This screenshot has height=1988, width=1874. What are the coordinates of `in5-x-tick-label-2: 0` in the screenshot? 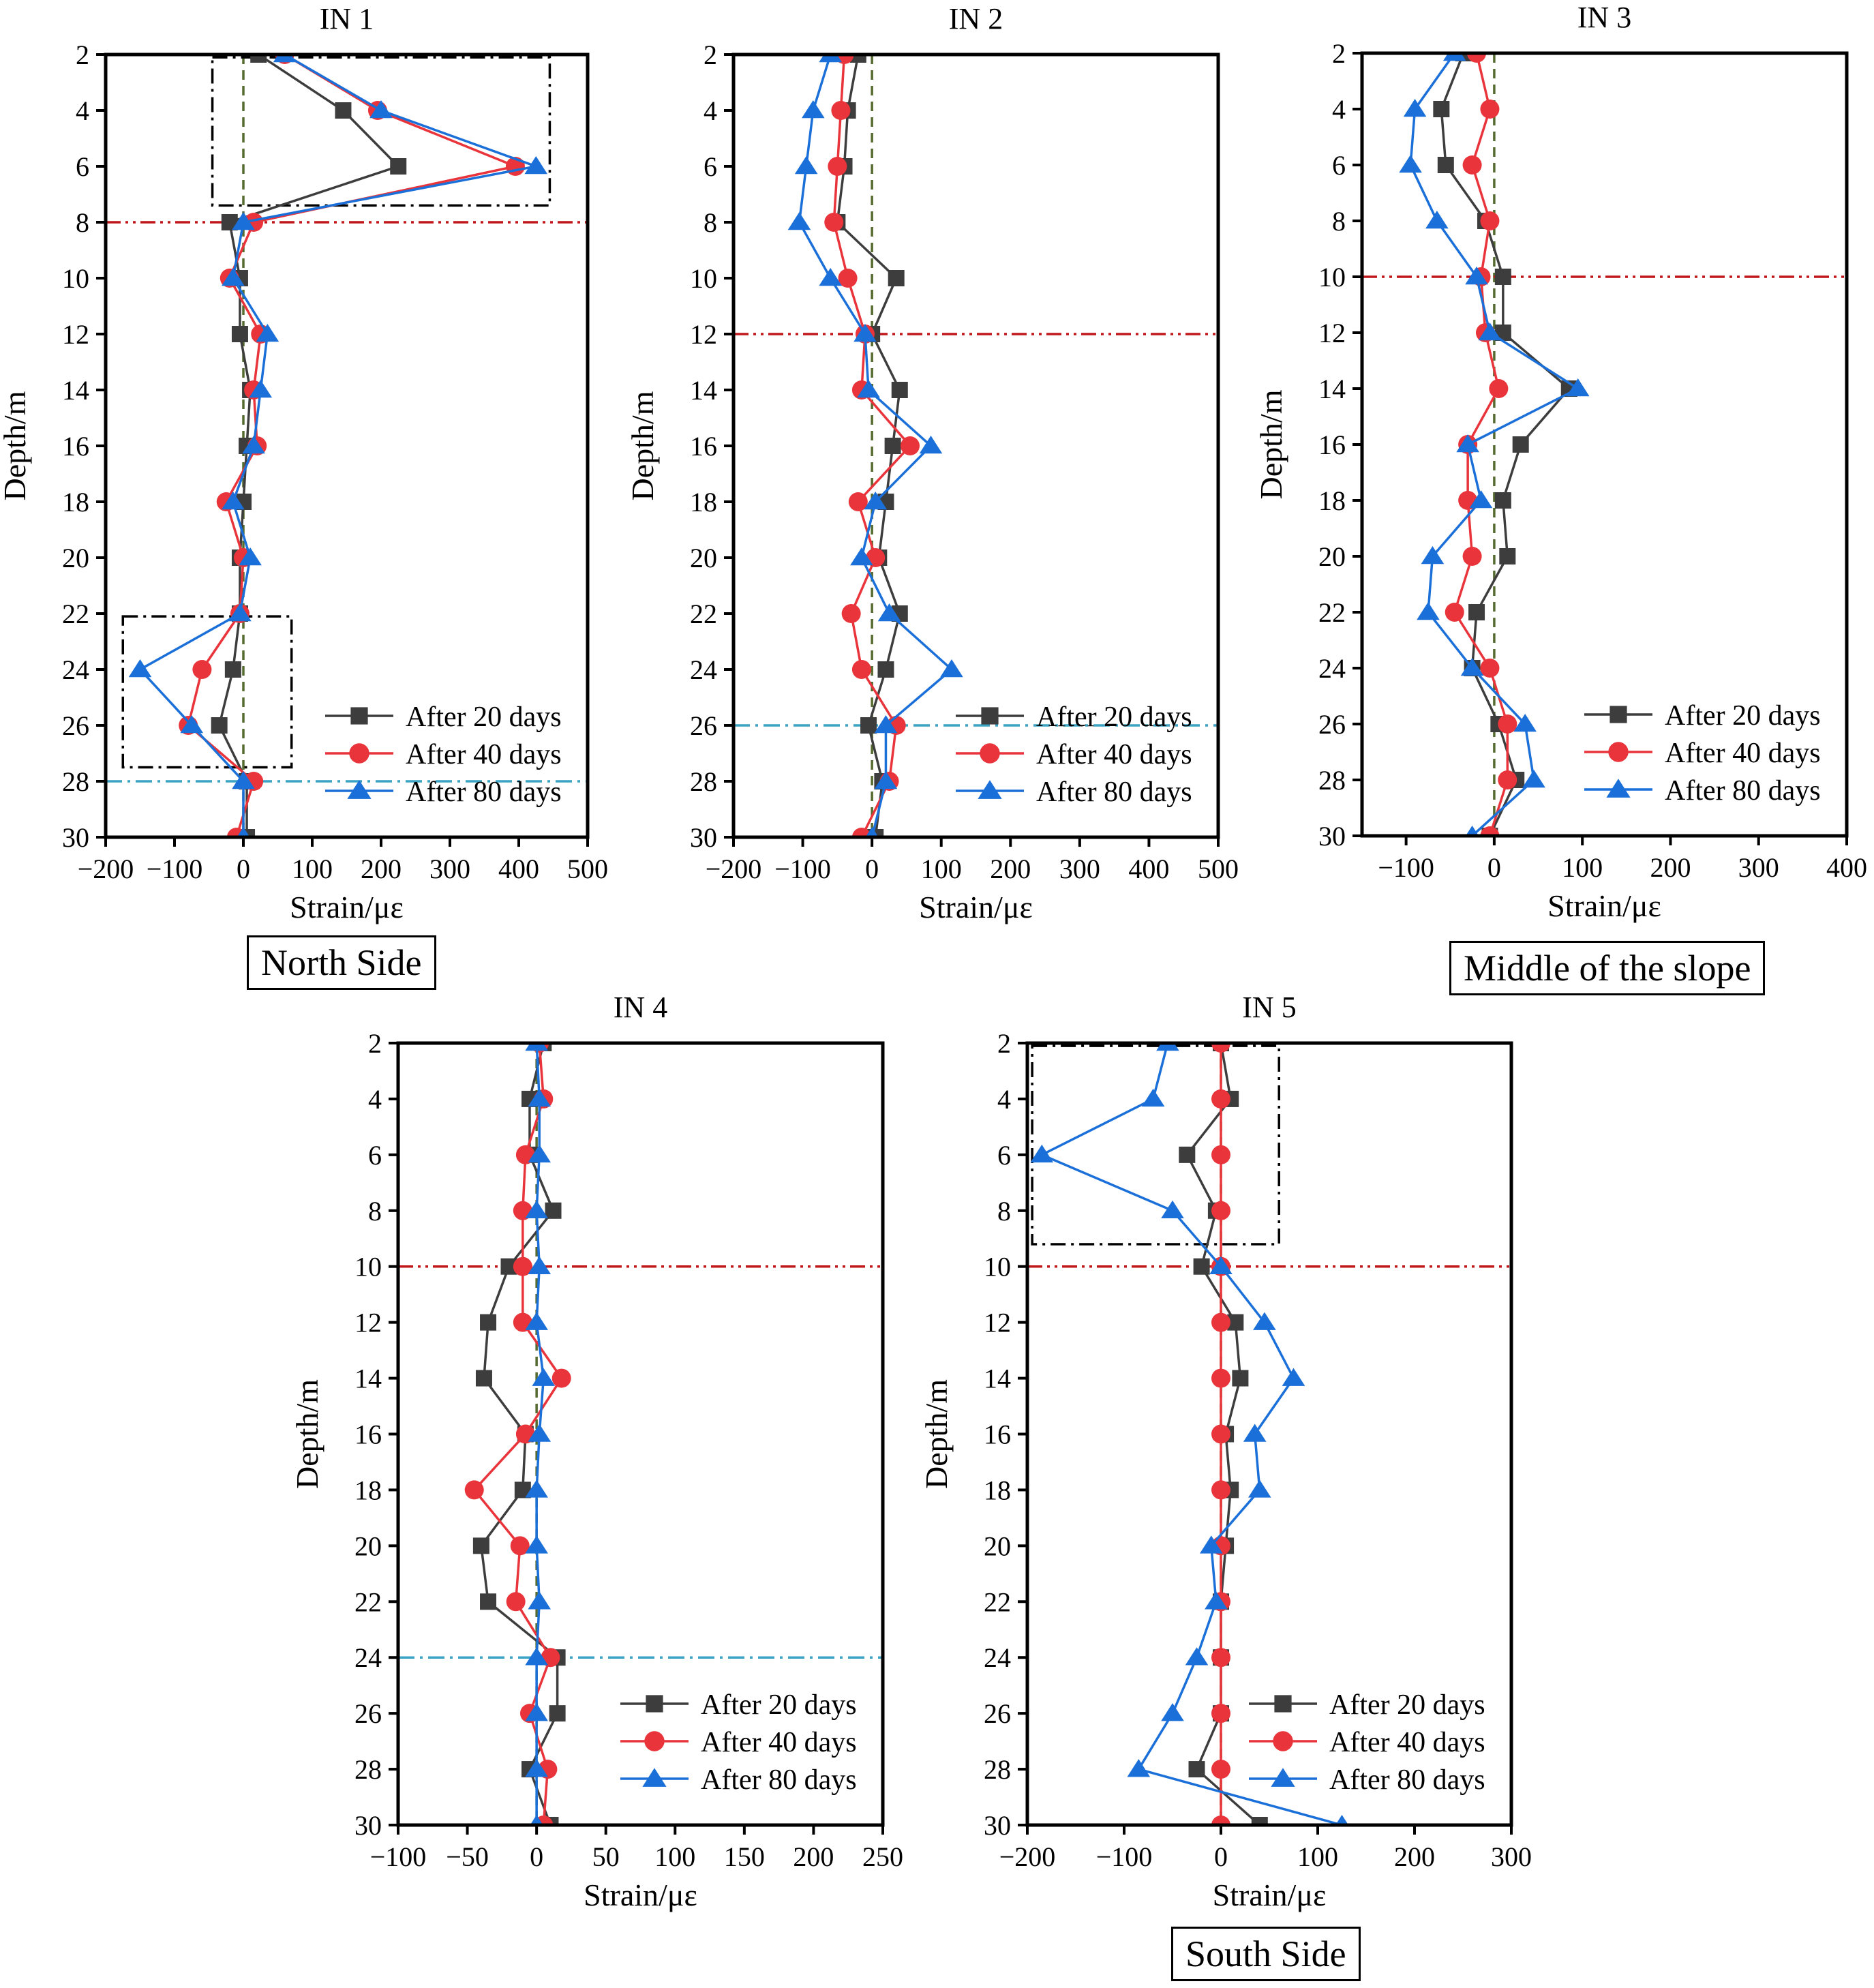 It's located at (1221, 1856).